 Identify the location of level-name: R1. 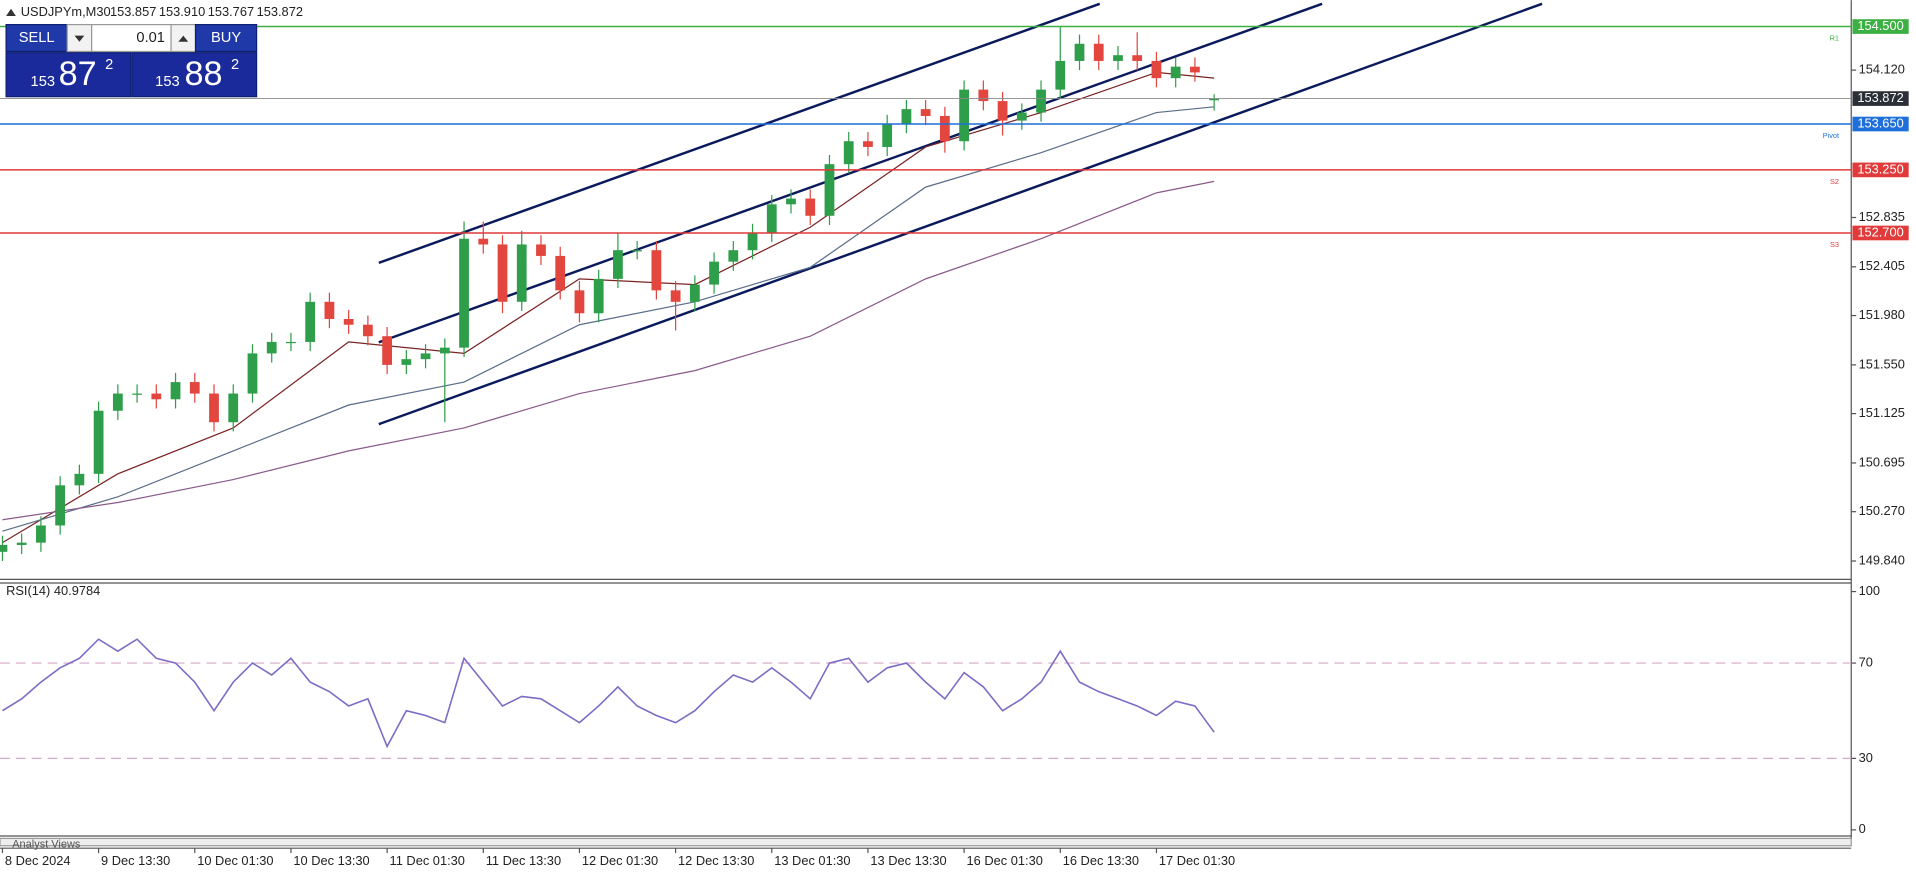
(1834, 38).